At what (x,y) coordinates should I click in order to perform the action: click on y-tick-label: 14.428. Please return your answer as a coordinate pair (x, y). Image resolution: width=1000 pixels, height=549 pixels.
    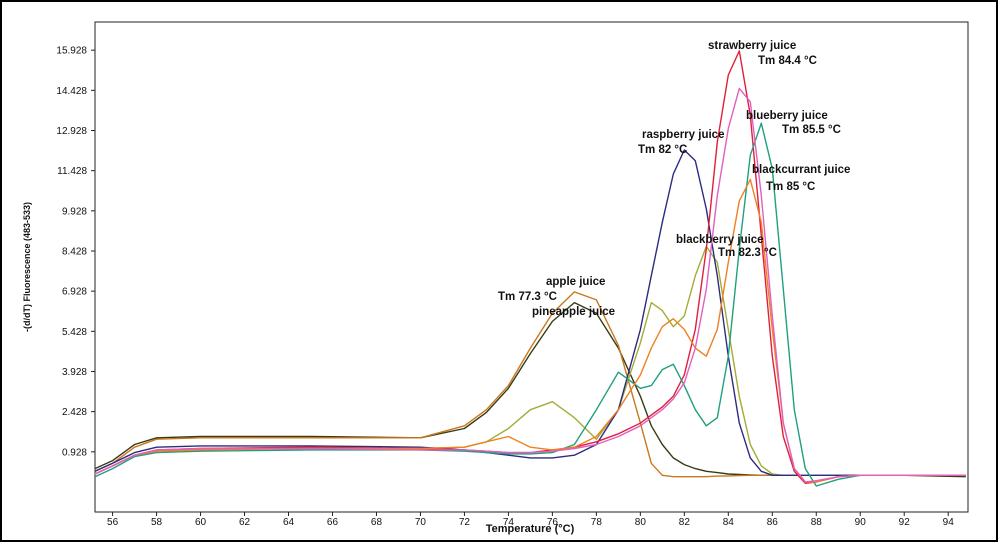
    Looking at the image, I should click on (71, 91).